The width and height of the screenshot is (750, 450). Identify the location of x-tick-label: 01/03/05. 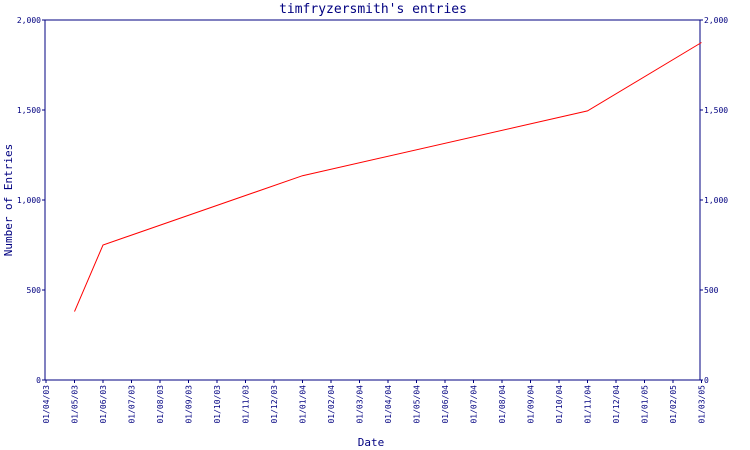
(702, 404).